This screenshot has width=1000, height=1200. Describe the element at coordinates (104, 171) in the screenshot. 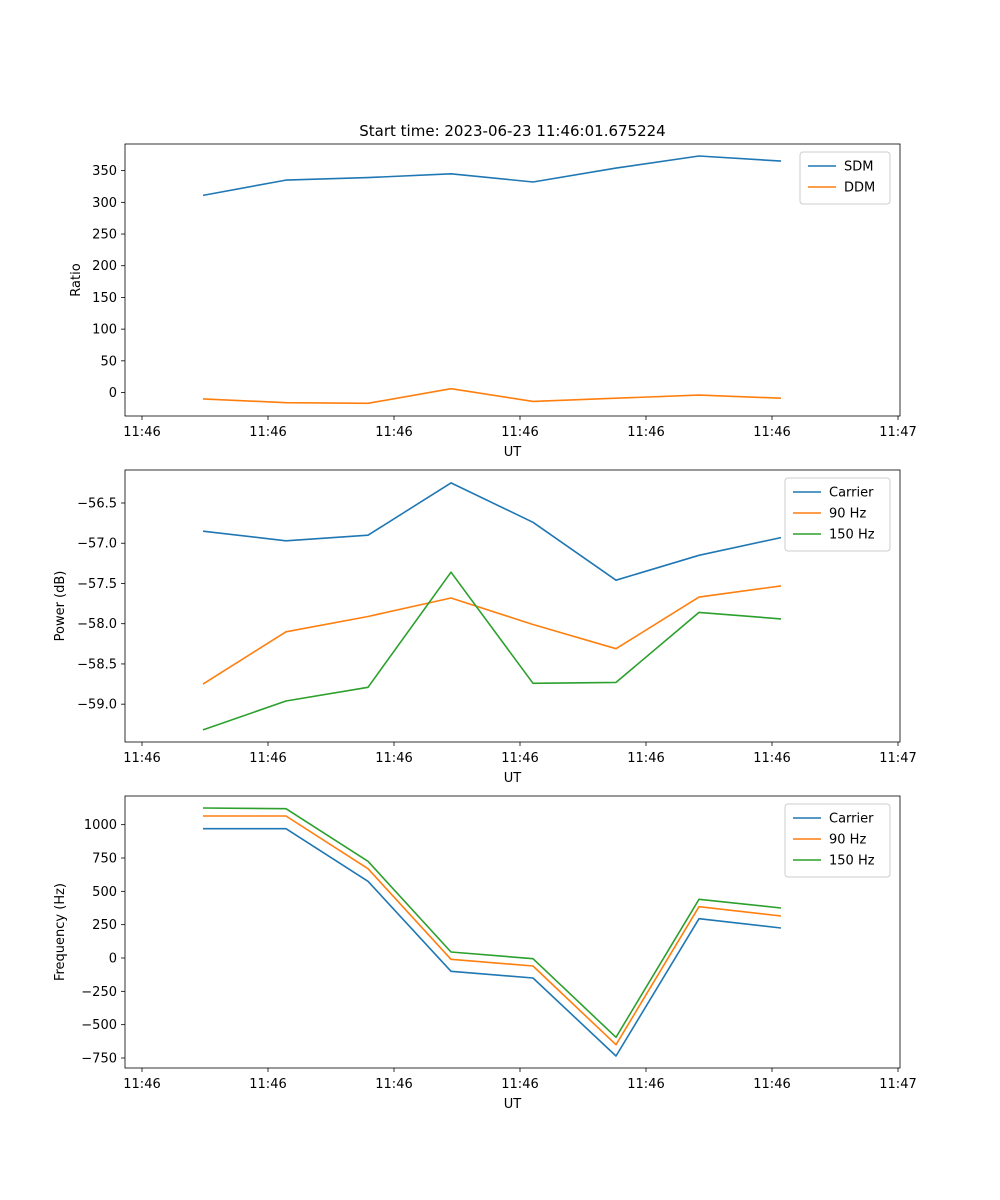

I see `y-tick-label: 350` at that location.